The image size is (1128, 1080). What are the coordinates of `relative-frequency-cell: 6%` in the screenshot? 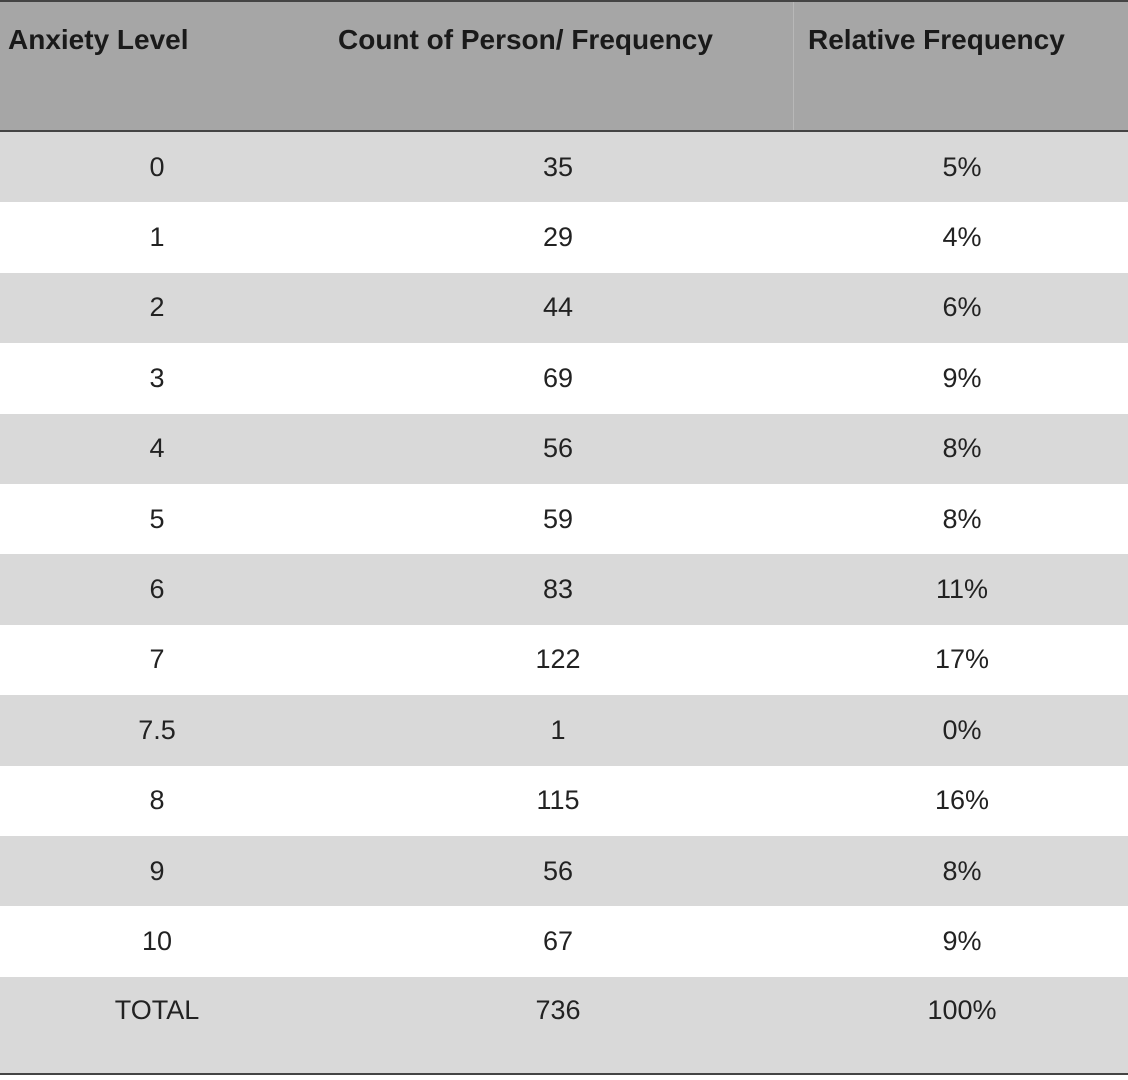 It's located at (962, 307).